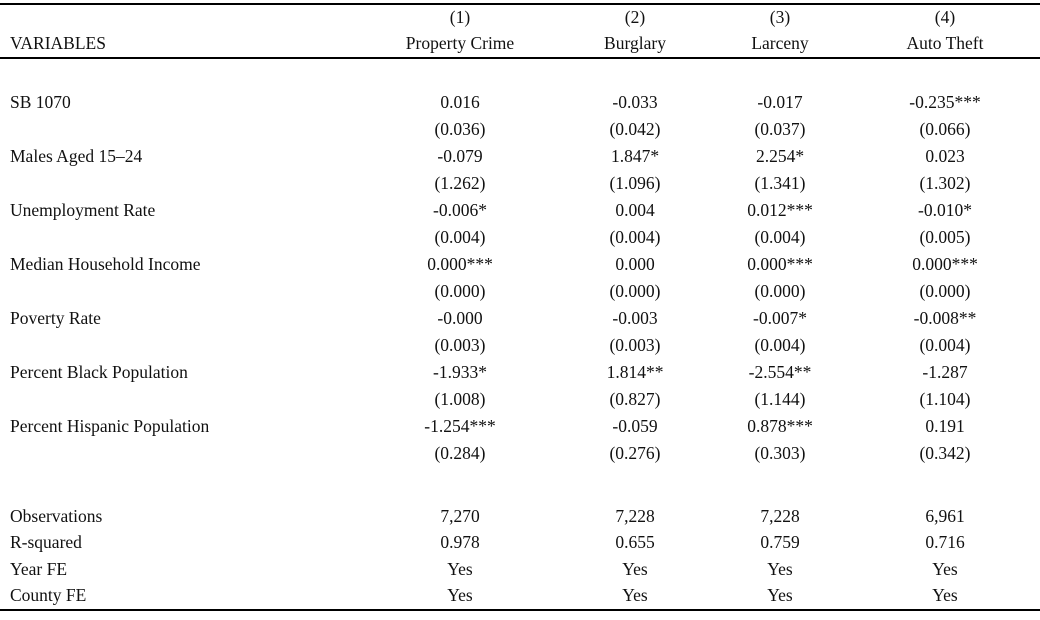 This screenshot has height=620, width=1040. What do you see at coordinates (520, 543) in the screenshot?
I see `statistic-row: R-squared 0.978 0.655 0.759 0.716` at bounding box center [520, 543].